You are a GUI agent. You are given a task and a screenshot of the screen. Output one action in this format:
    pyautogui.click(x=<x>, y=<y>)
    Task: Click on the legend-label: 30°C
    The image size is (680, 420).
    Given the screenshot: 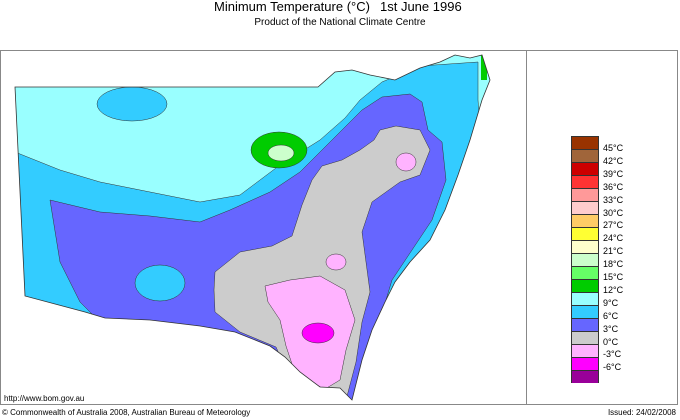 What is the action you would take?
    pyautogui.click(x=613, y=212)
    